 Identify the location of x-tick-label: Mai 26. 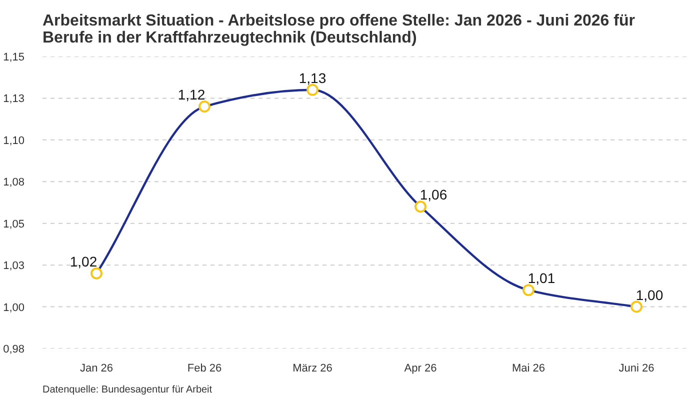
(529, 368).